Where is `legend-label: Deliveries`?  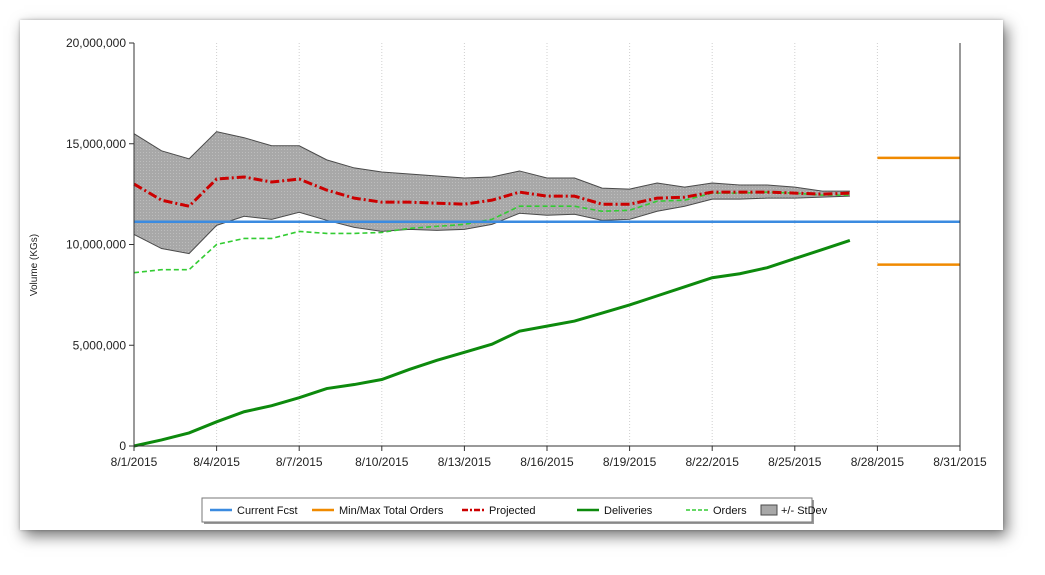 legend-label: Deliveries is located at coordinates (628, 511).